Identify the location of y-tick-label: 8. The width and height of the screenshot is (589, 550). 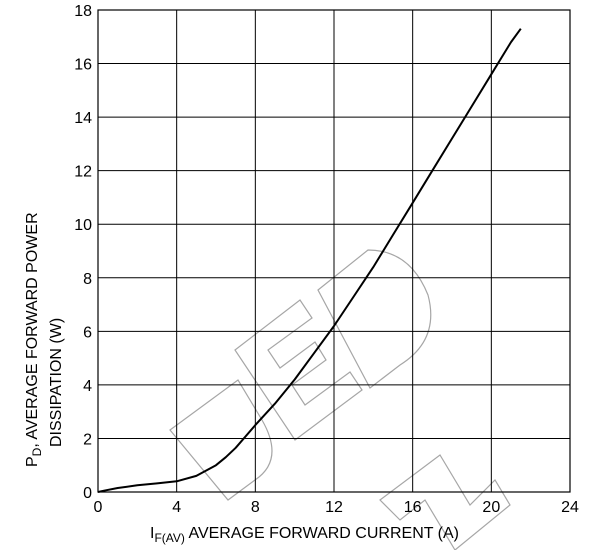
(87, 279).